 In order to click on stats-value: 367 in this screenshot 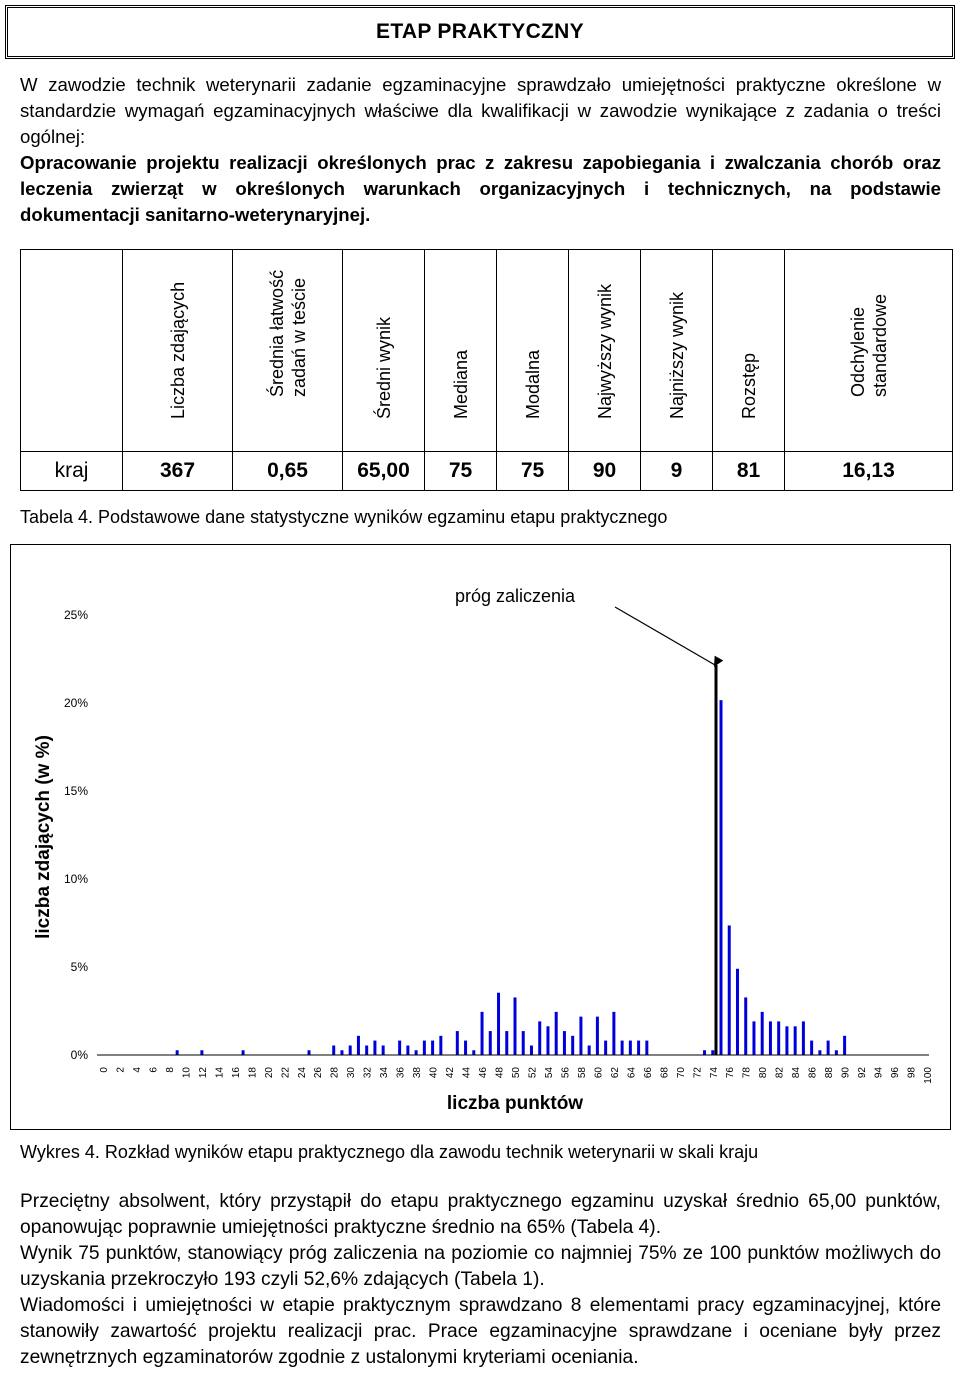, I will do `click(177, 471)`.